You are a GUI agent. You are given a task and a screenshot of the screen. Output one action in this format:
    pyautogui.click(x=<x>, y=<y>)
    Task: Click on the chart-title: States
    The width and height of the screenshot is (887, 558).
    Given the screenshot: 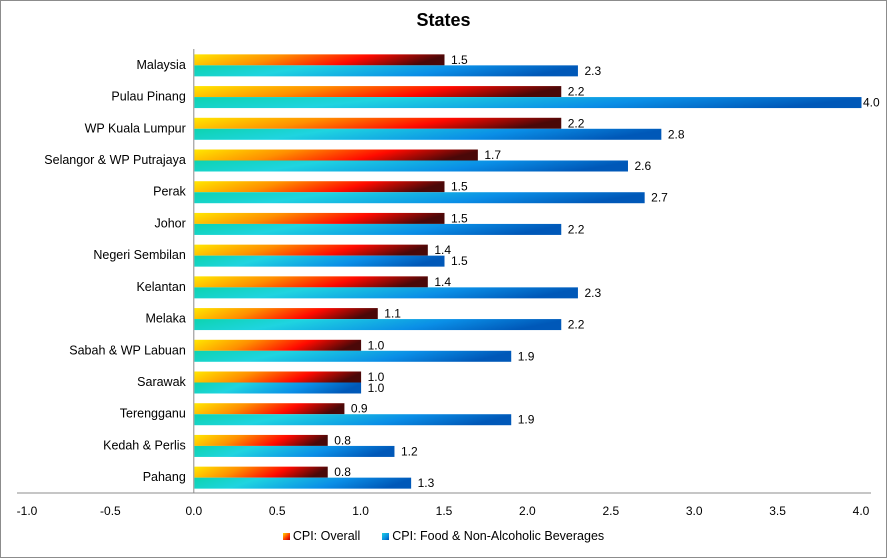 What is the action you would take?
    pyautogui.click(x=443, y=20)
    